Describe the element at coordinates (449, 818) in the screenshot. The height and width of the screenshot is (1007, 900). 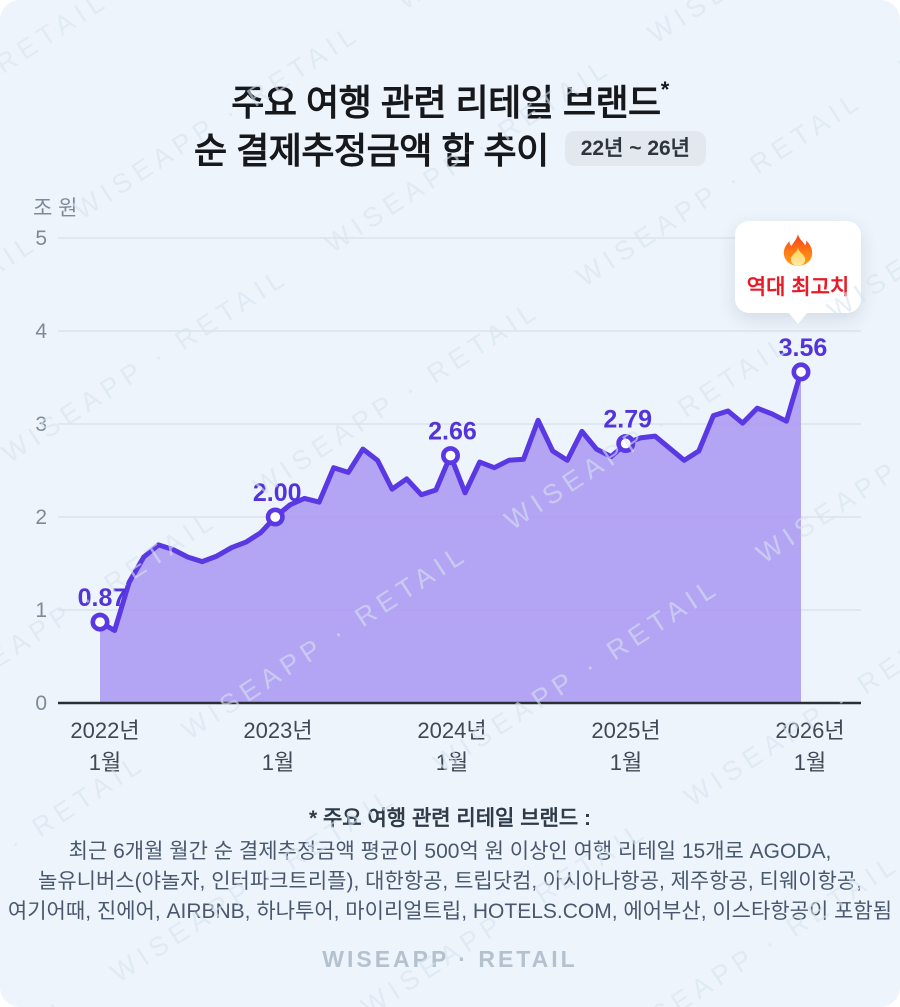
I see `footnote-heading: * 주요 여행 관련 리테일 브랜드 :` at that location.